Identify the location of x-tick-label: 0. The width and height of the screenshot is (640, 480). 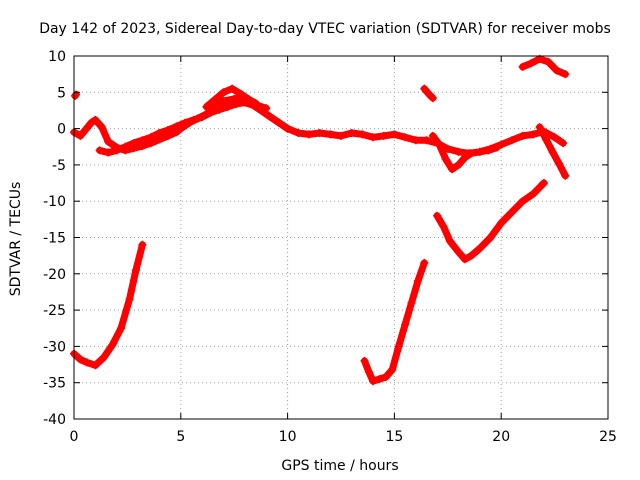
(74, 437).